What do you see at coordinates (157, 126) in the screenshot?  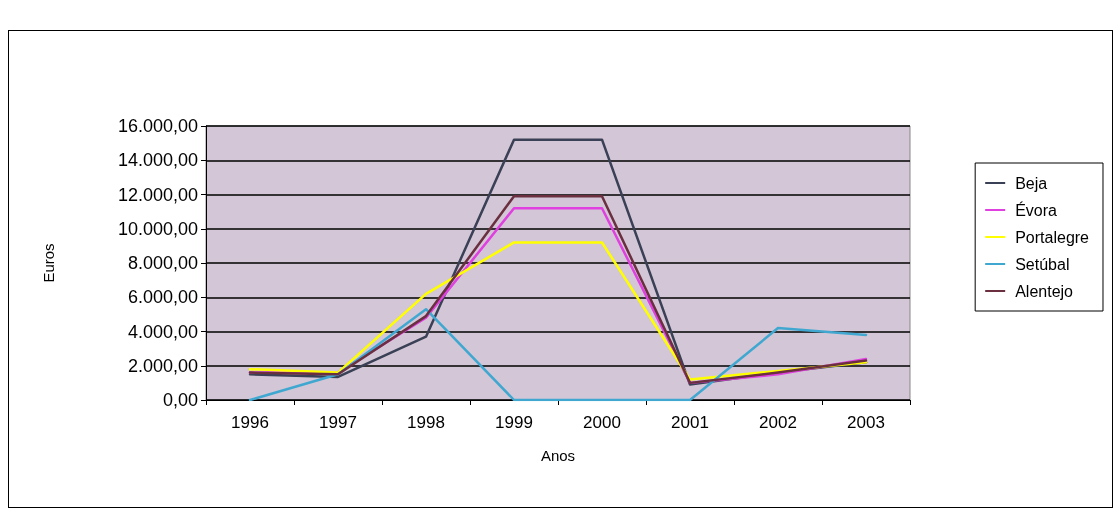 I see `y-tick-label: 16.000,00` at bounding box center [157, 126].